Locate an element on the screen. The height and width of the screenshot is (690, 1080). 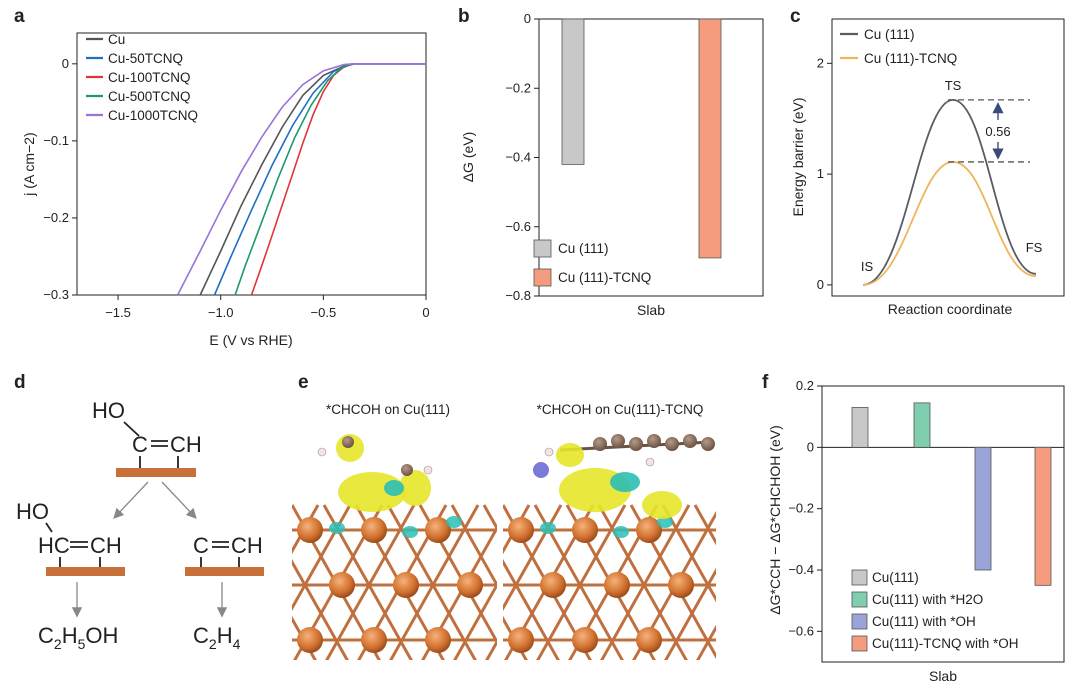
chart-b-y-ticks: 0 −0.2 −0.4 −0.6 −0.8 is located at coordinates (522, 157).